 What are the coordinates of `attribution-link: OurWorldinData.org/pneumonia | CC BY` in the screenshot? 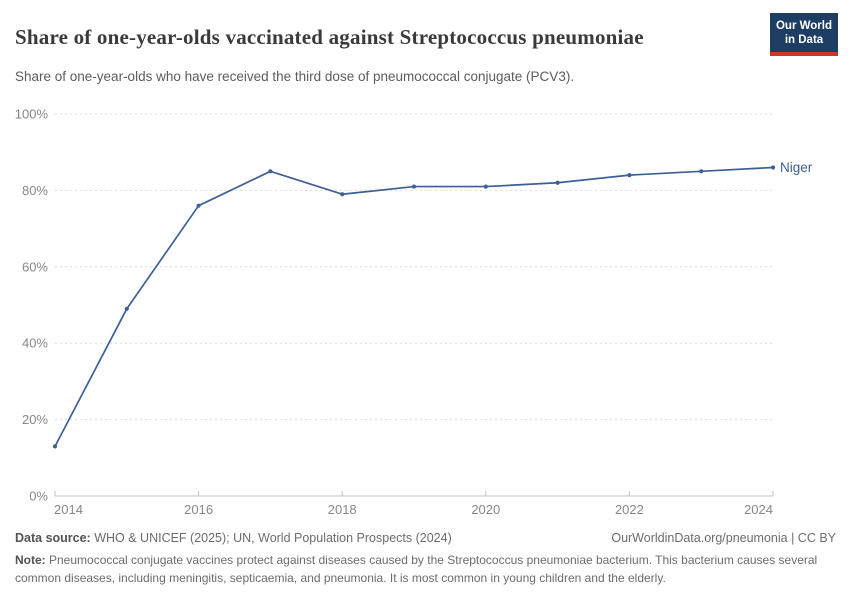 It's located at (723, 538).